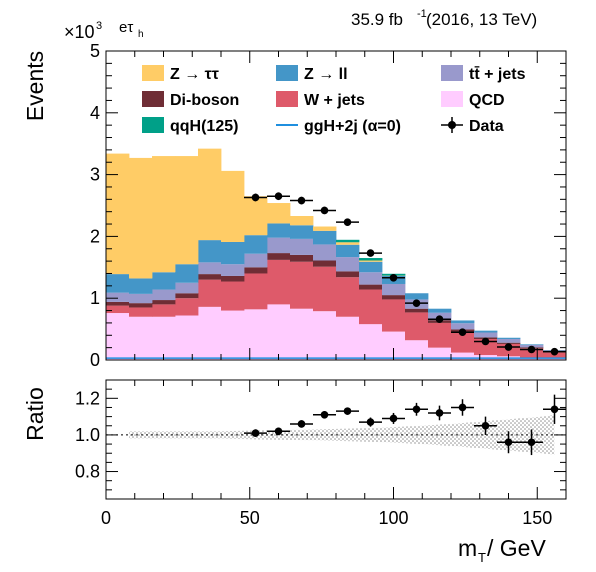 The width and height of the screenshot is (596, 572). Describe the element at coordinates (393, 518) in the screenshot. I see `x-tick-label: 100` at that location.